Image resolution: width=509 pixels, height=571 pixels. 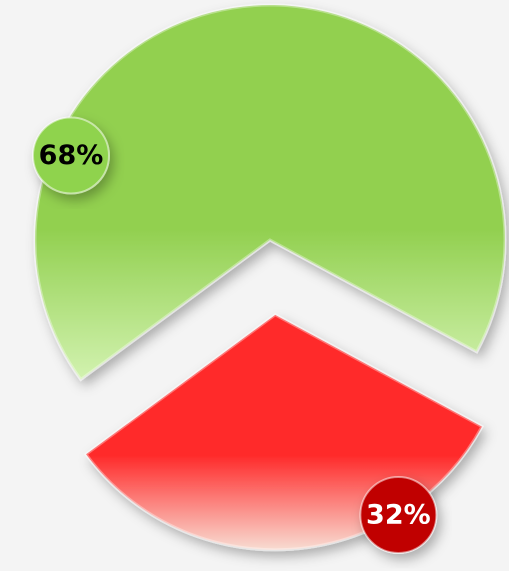 I want to click on value-label: 32%, so click(x=398, y=514).